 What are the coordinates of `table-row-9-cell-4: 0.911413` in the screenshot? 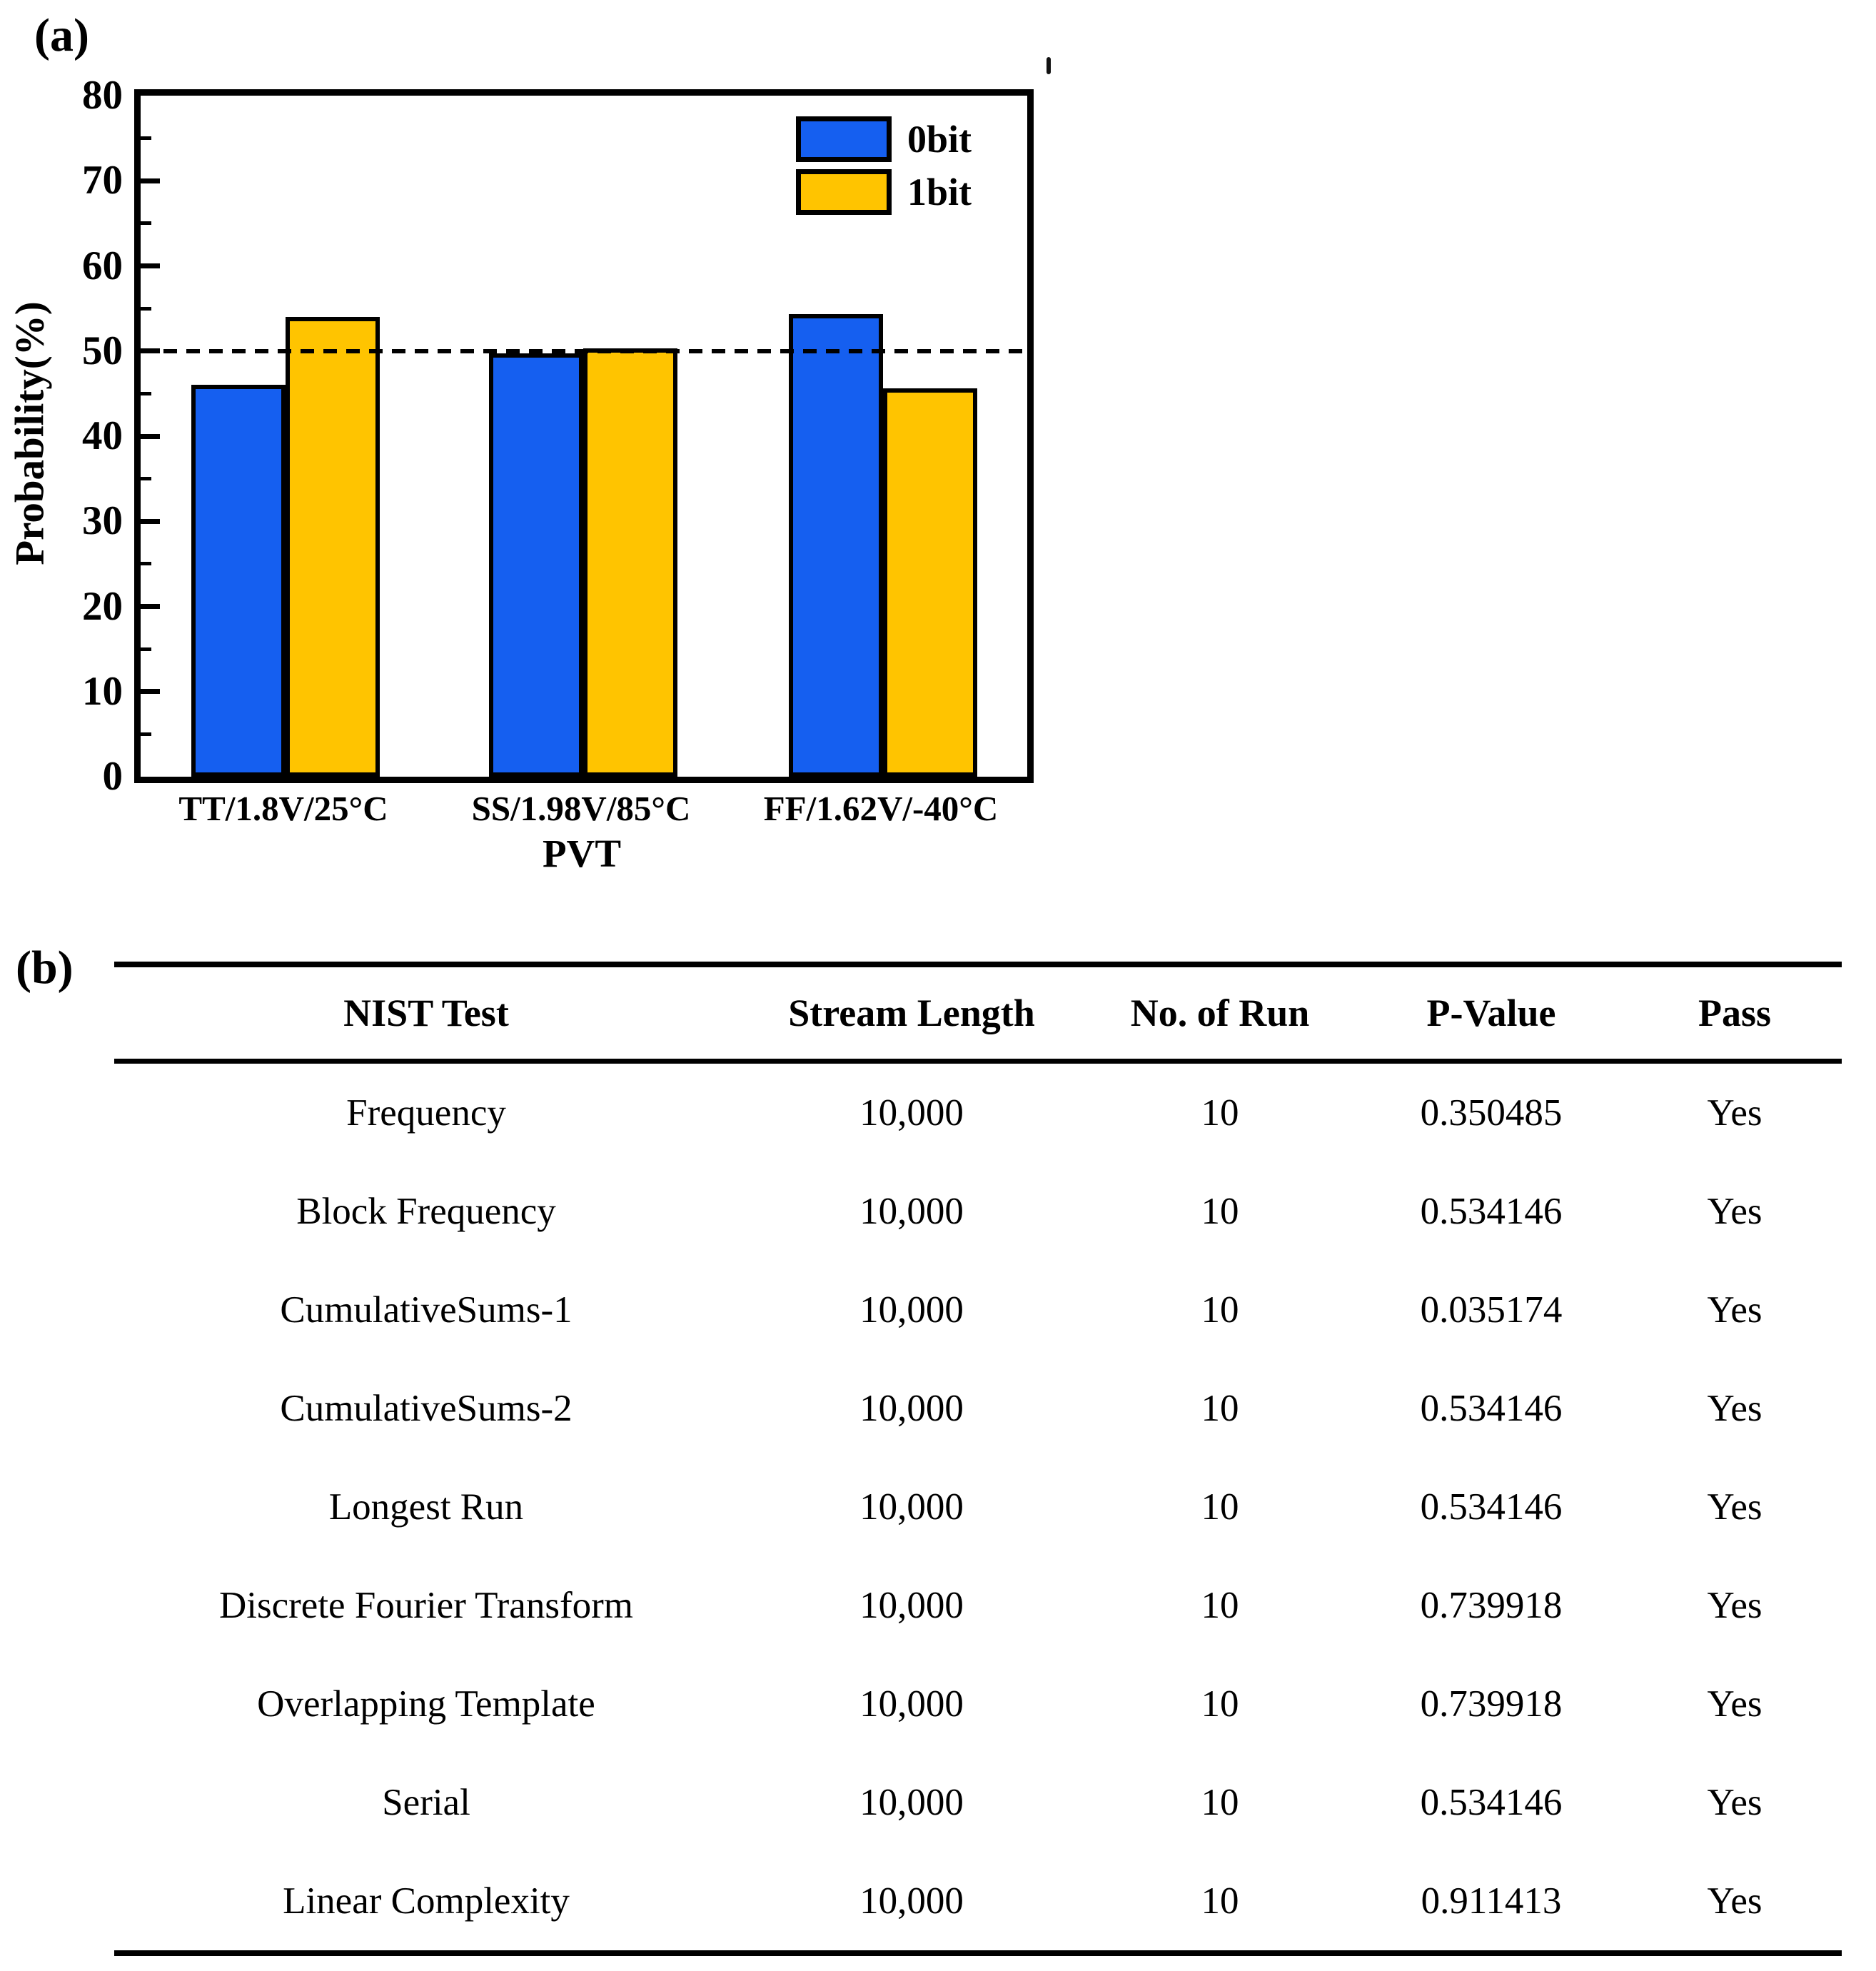 It's located at (1492, 1901).